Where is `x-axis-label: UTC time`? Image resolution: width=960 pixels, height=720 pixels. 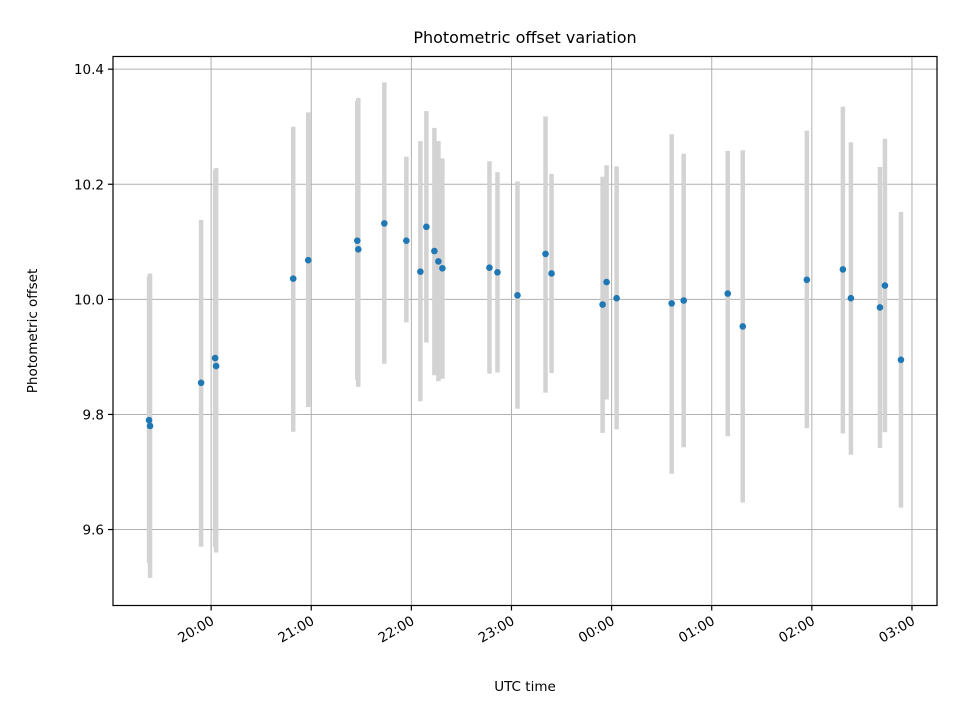
x-axis-label: UTC time is located at coordinates (525, 687).